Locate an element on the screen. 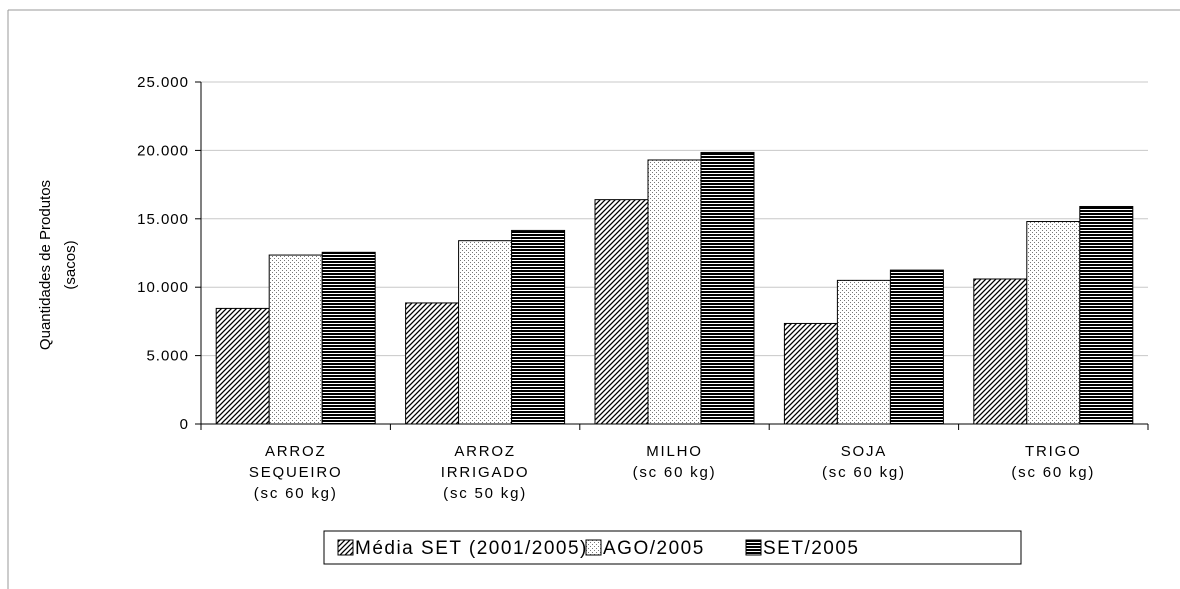 The image size is (1180, 589). legend-label: AGO/2005 is located at coordinates (654, 548).